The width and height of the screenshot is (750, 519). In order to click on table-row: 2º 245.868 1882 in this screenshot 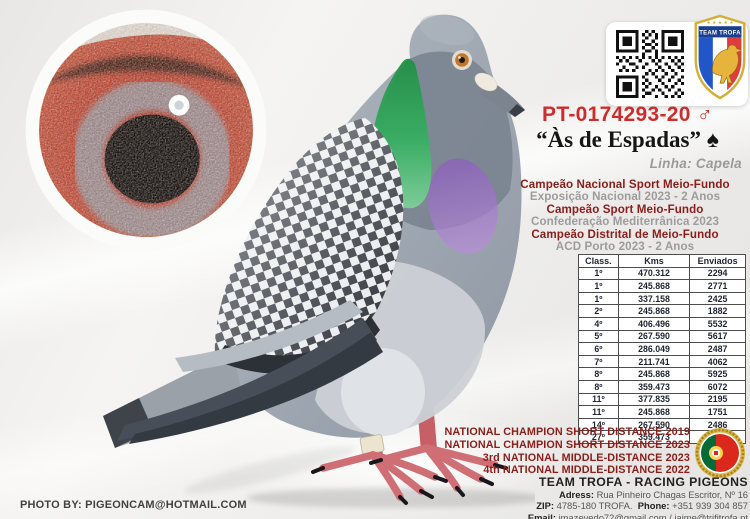, I will do `click(662, 311)`.